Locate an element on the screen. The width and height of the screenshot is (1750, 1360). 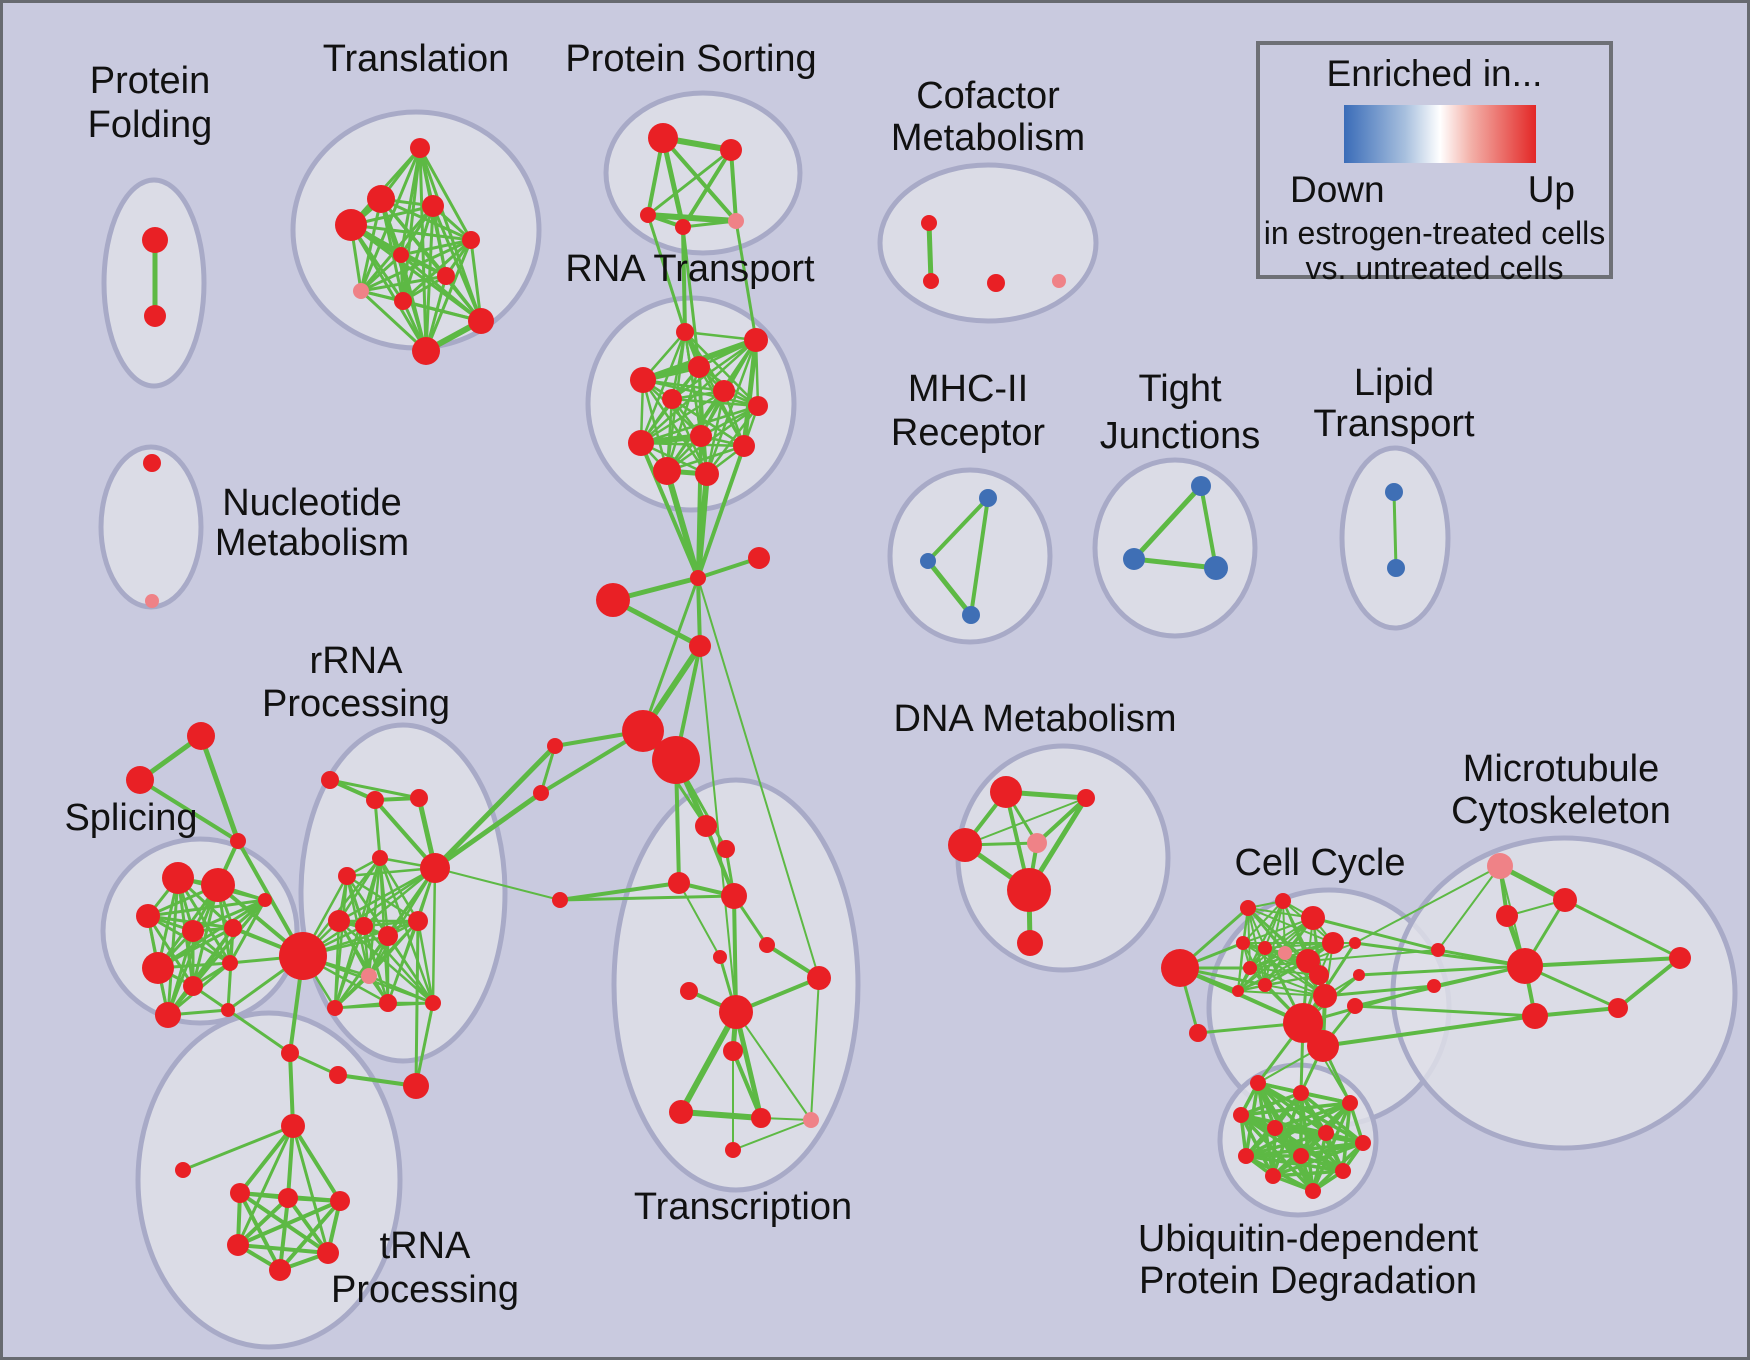
cluster-nucleotide-metabolism-label: Metabolism is located at coordinates (312, 543).